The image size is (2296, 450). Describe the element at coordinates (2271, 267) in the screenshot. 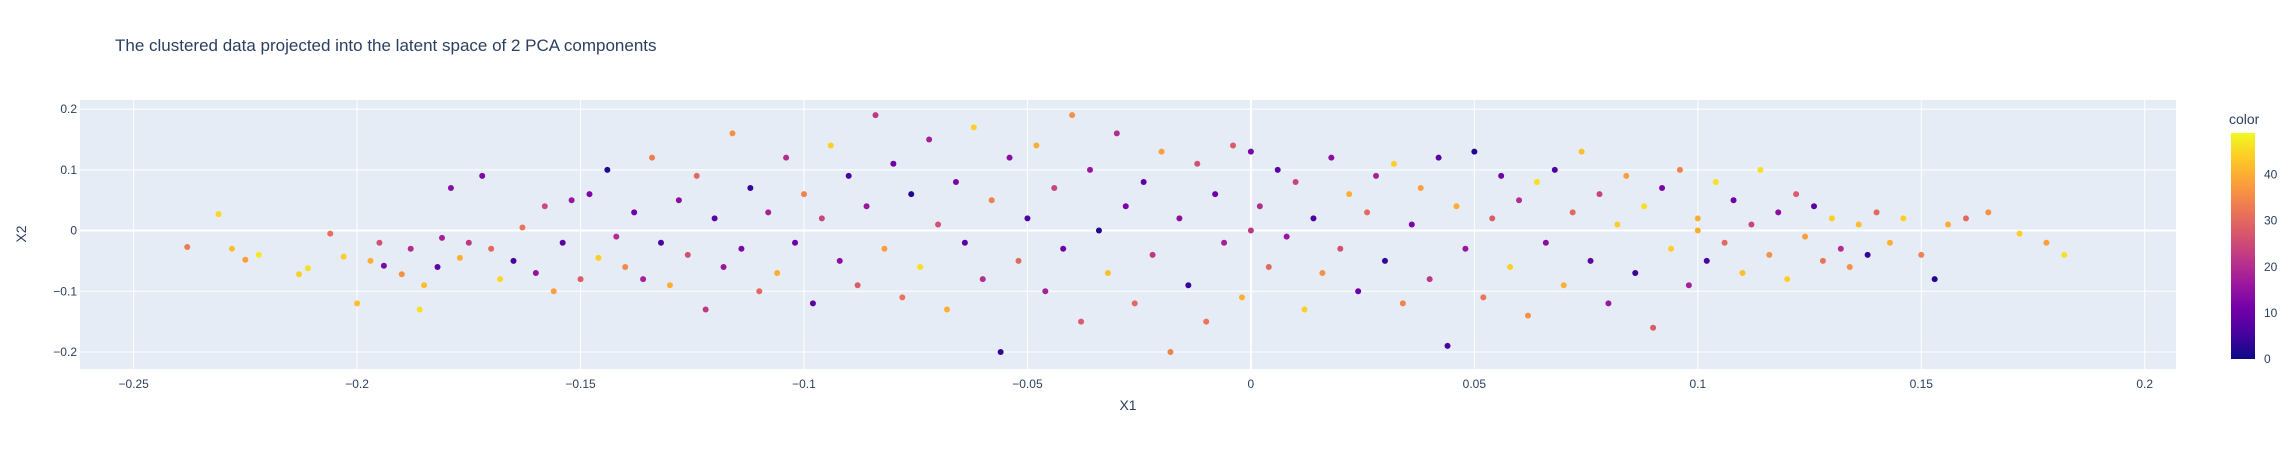

I see `colorbar-tick-labels: 0 10 20 30 40` at that location.